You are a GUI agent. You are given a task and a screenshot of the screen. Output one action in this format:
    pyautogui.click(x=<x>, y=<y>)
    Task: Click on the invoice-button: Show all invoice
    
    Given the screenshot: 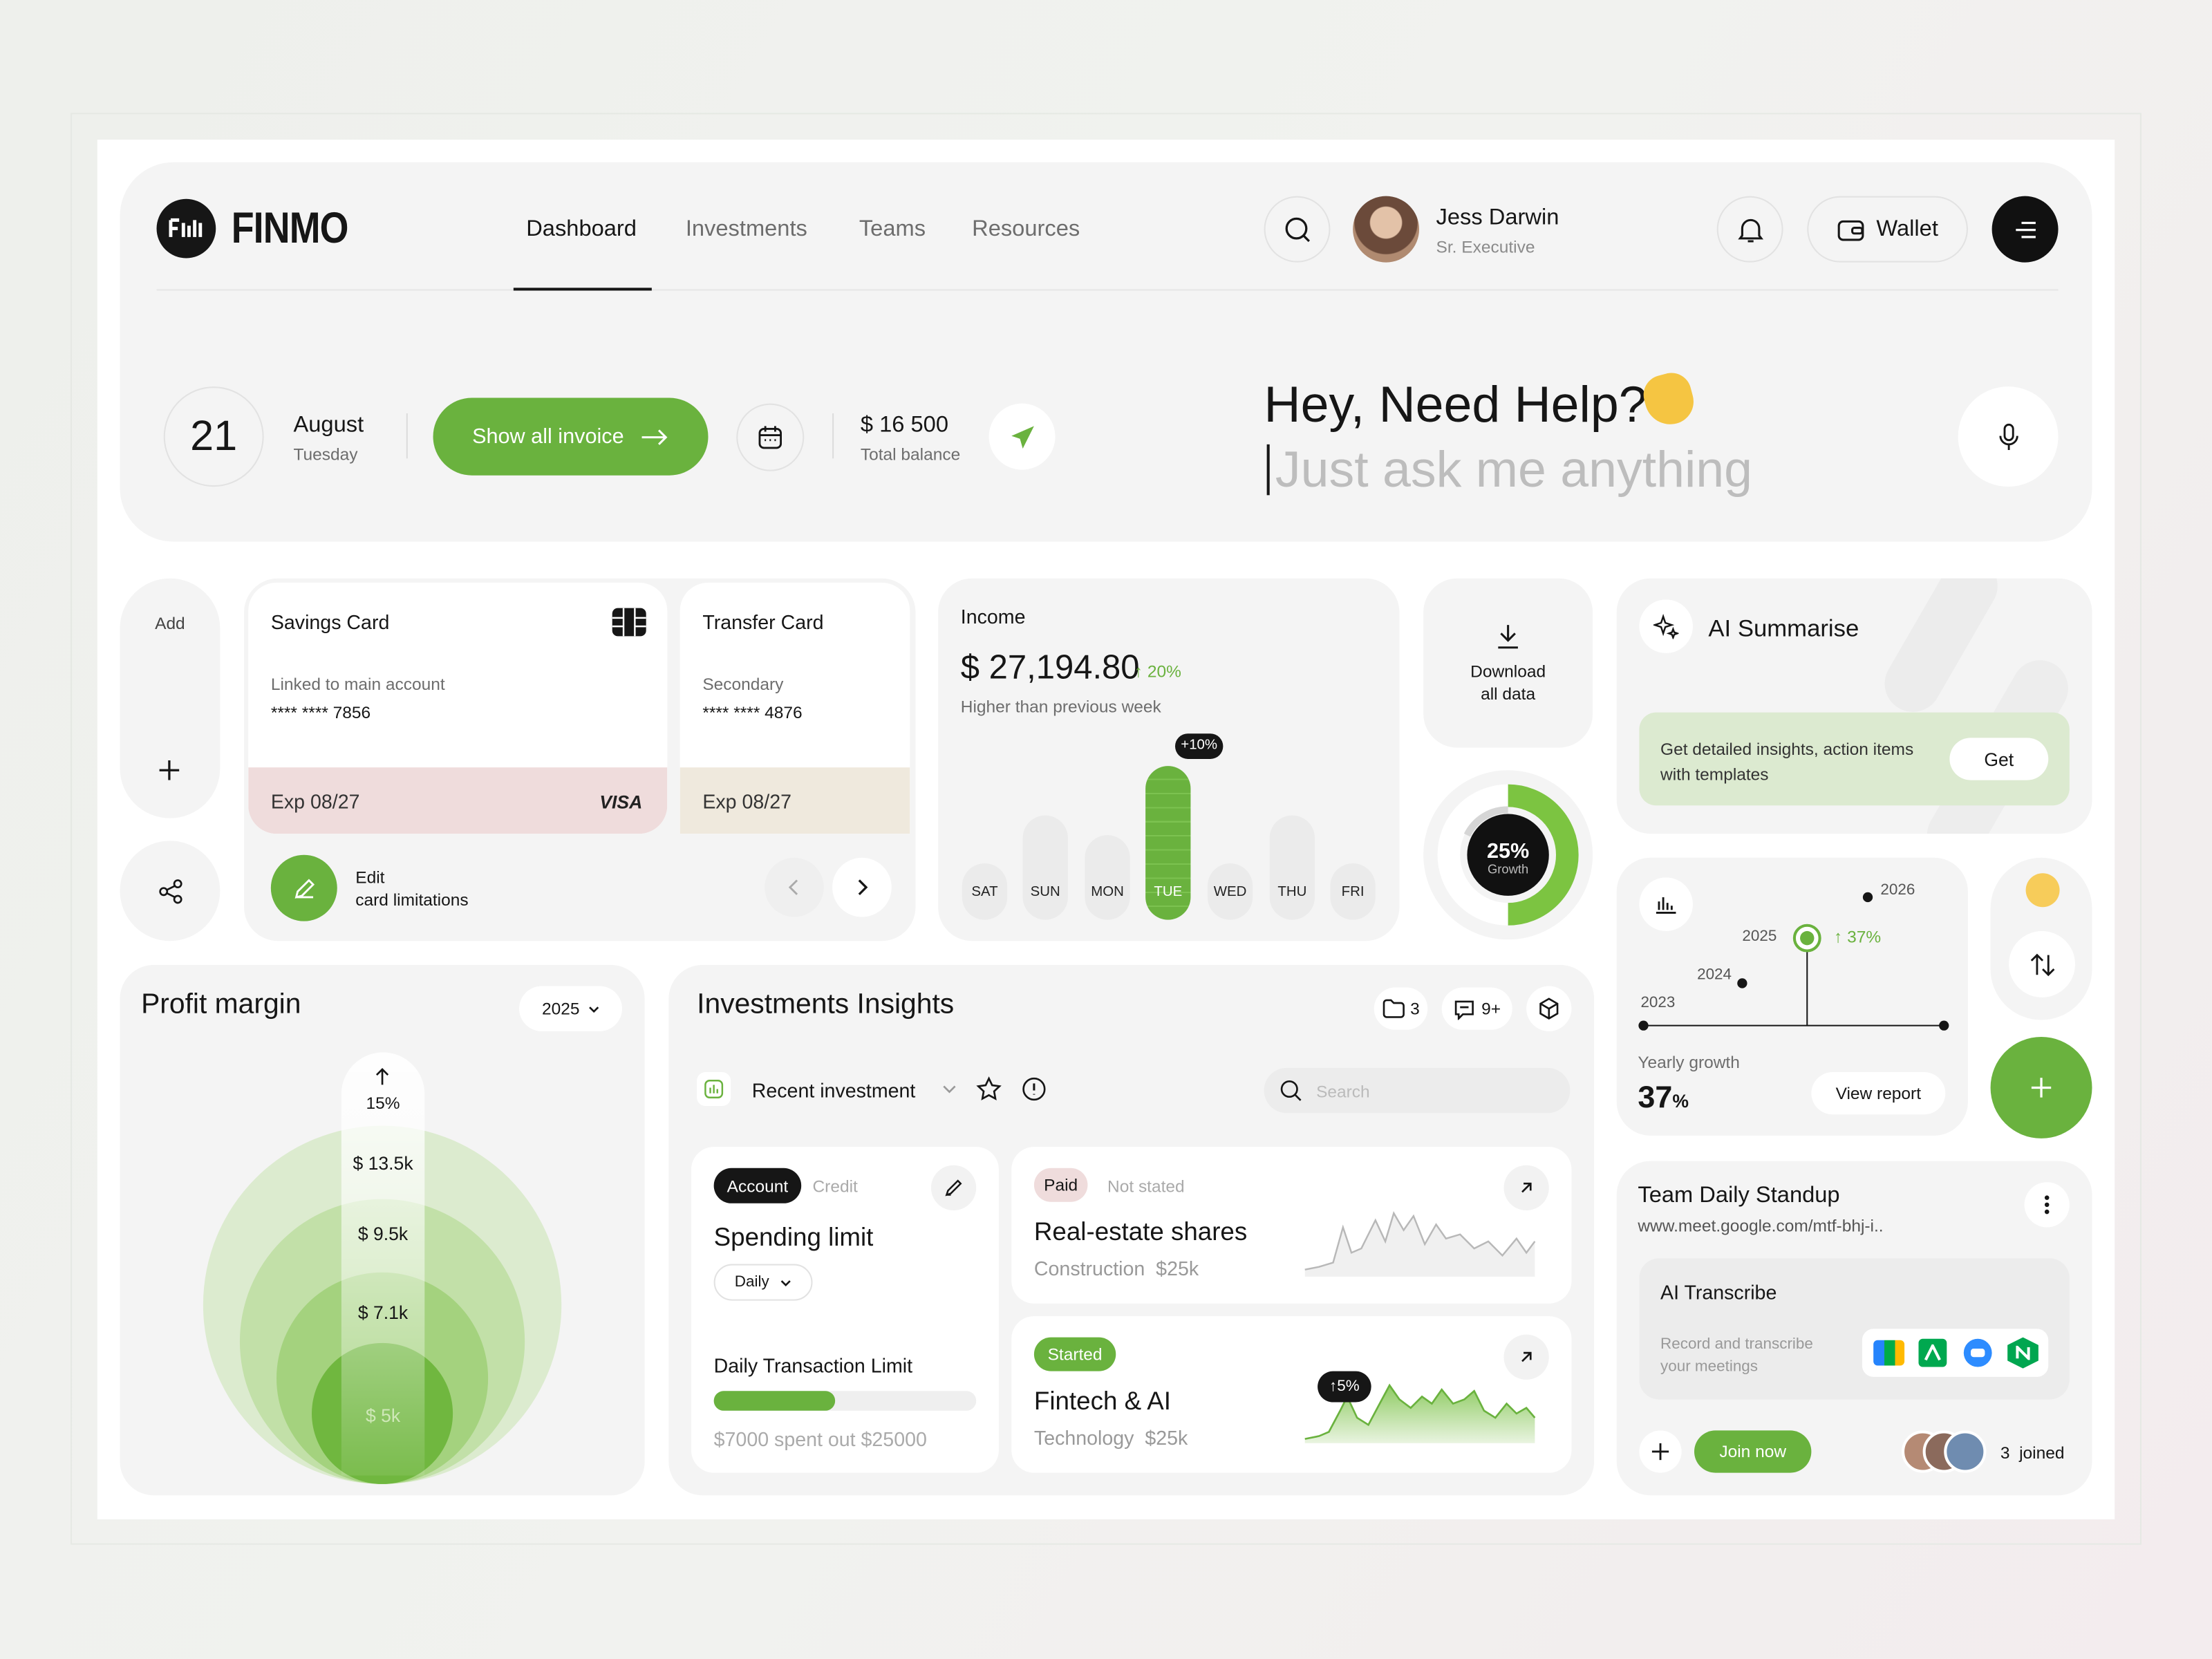 What is the action you would take?
    pyautogui.click(x=571, y=436)
    